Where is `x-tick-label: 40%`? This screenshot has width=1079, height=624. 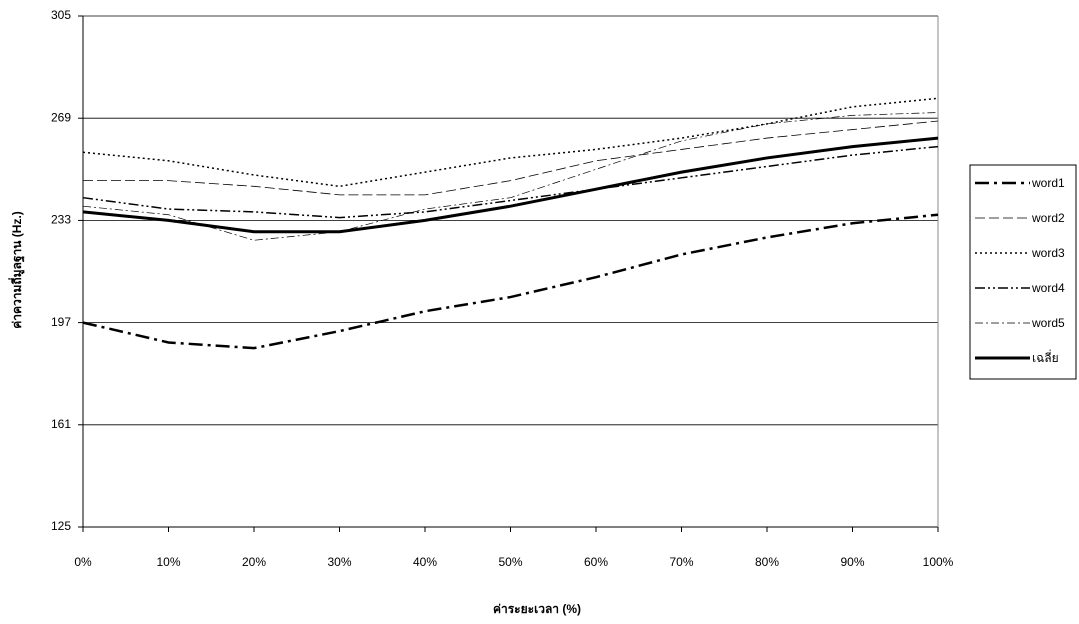
x-tick-label: 40% is located at coordinates (425, 562).